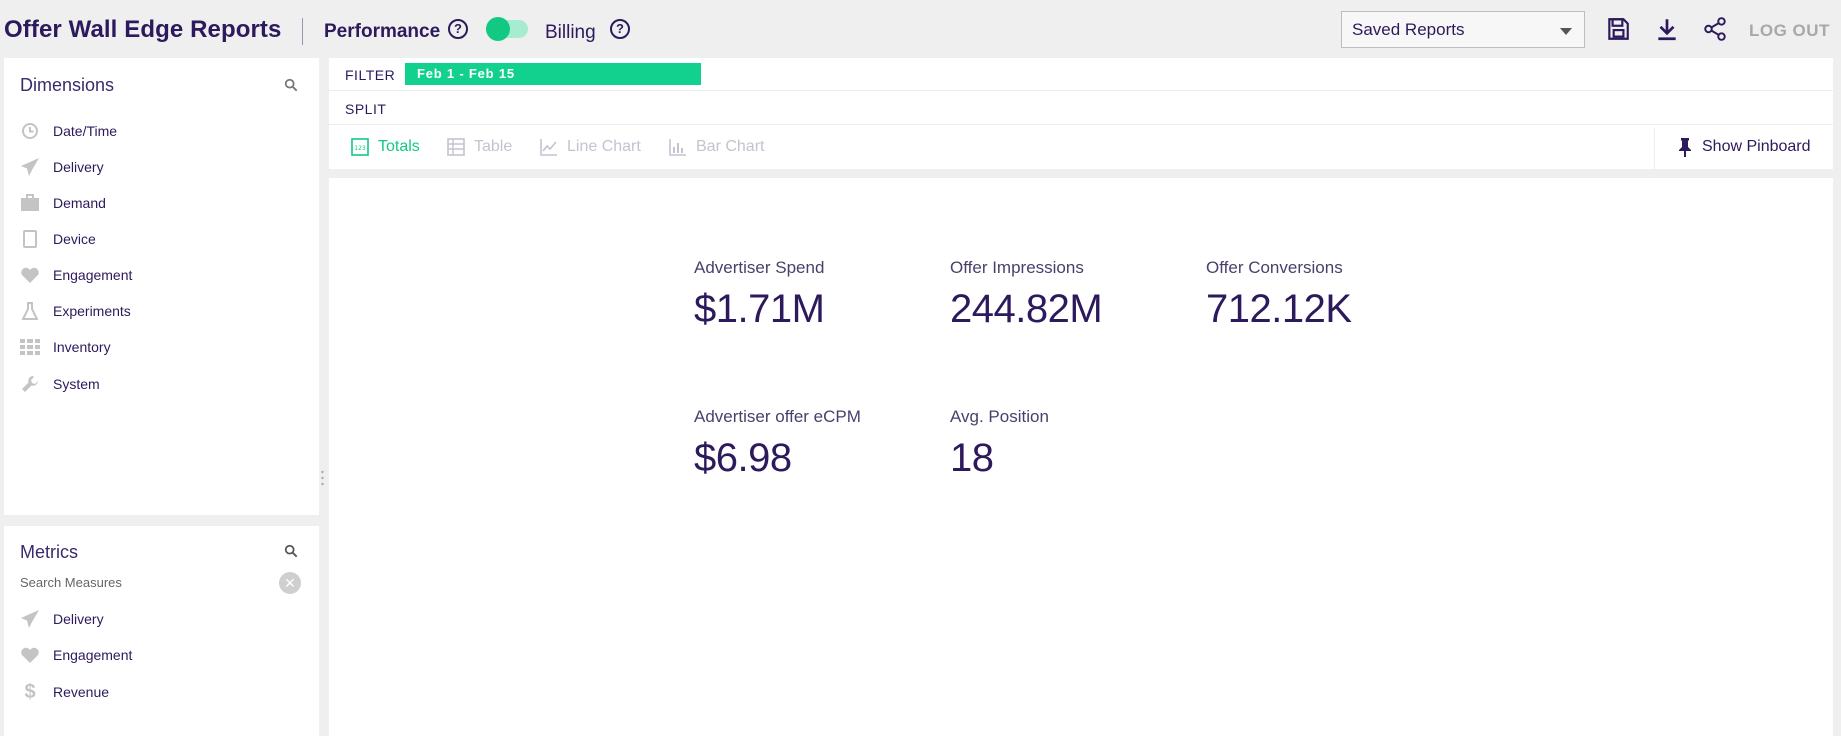  I want to click on table-icon, so click(456, 147).